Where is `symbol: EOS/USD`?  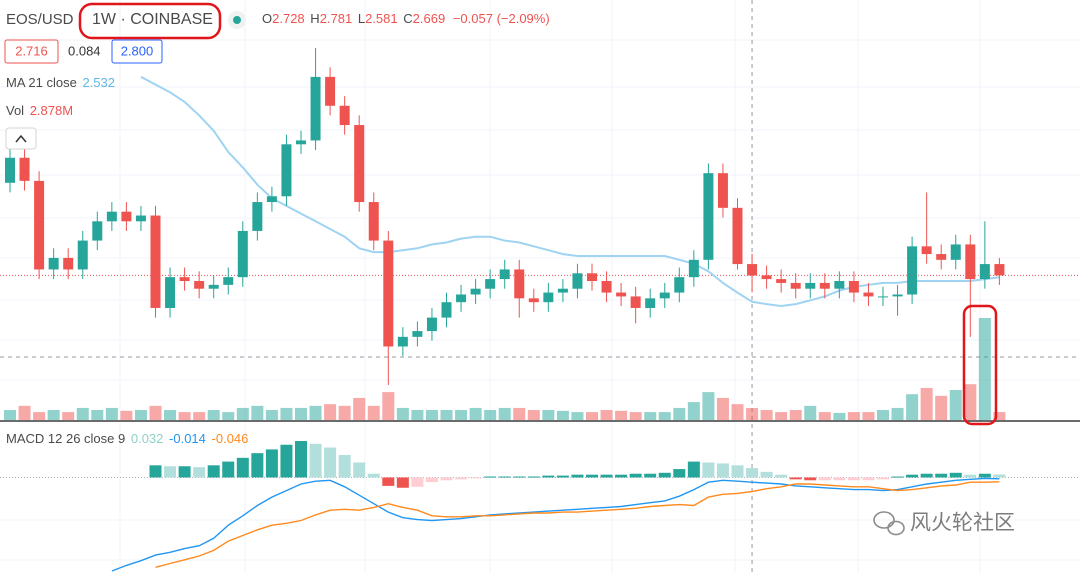 symbol: EOS/USD is located at coordinates (40, 19).